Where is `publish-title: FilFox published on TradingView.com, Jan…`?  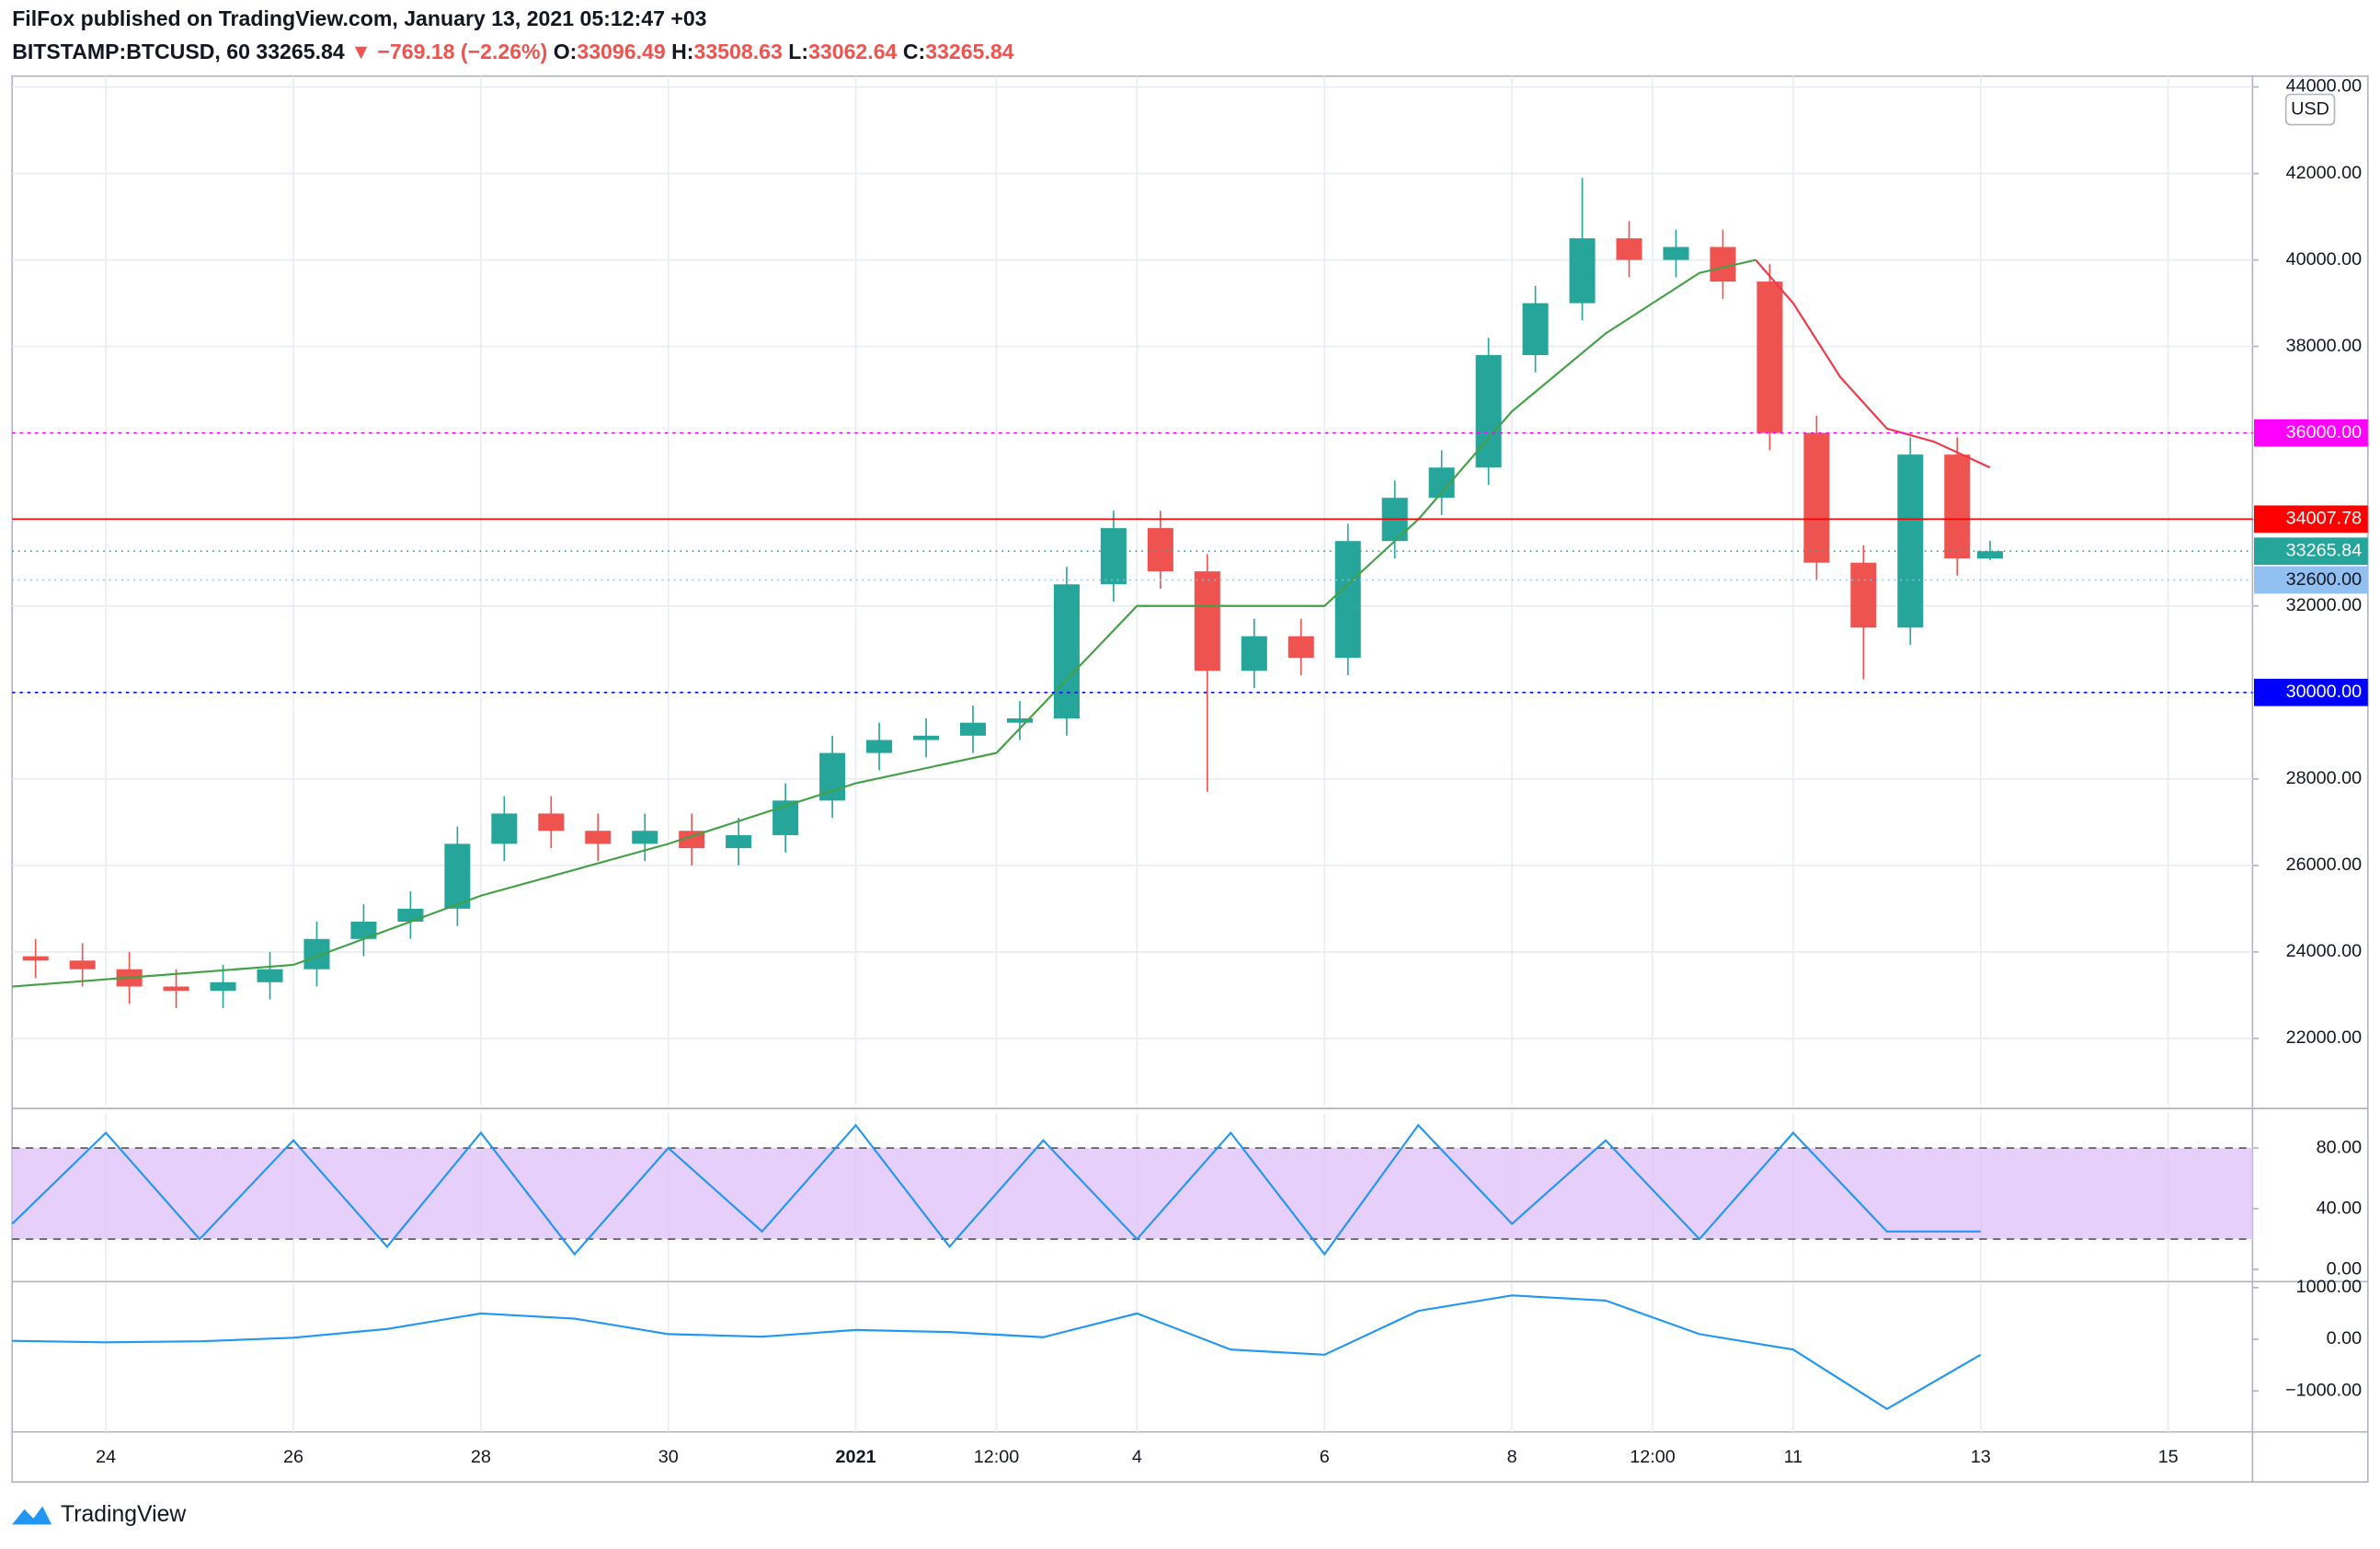
publish-title: FilFox published on TradingView.com, Jan… is located at coordinates (359, 18).